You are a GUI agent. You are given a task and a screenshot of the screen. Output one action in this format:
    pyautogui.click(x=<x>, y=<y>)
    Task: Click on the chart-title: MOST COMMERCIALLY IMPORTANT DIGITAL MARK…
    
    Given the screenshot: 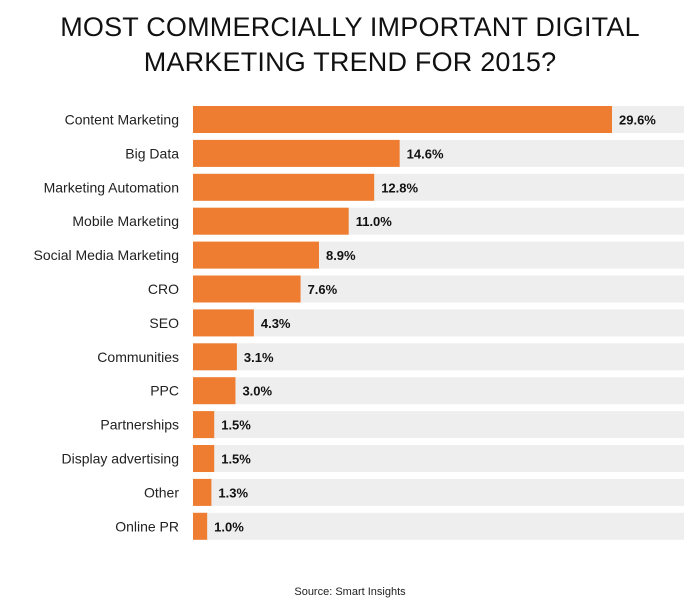 What is the action you would take?
    pyautogui.click(x=350, y=45)
    